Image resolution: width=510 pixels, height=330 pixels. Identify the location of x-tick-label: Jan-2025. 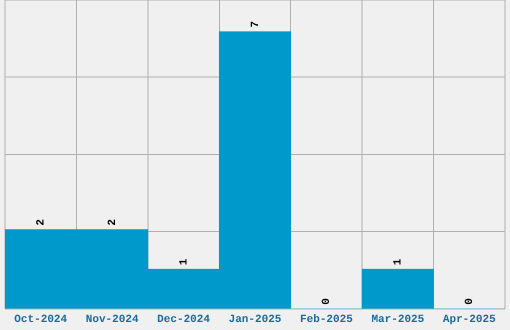
(255, 320).